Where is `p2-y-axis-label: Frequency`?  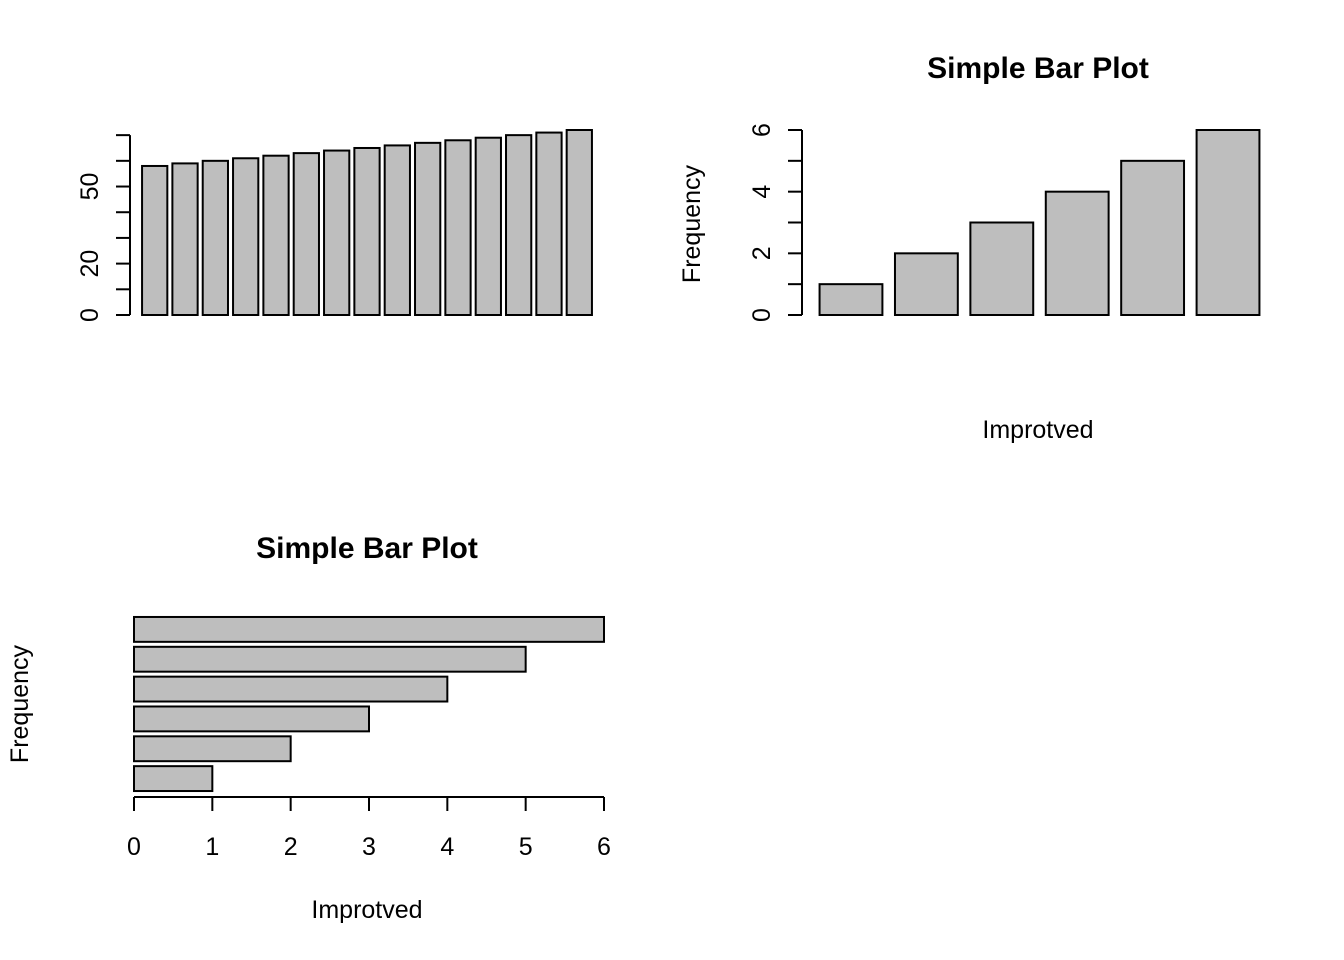
p2-y-axis-label: Frequency is located at coordinates (692, 223).